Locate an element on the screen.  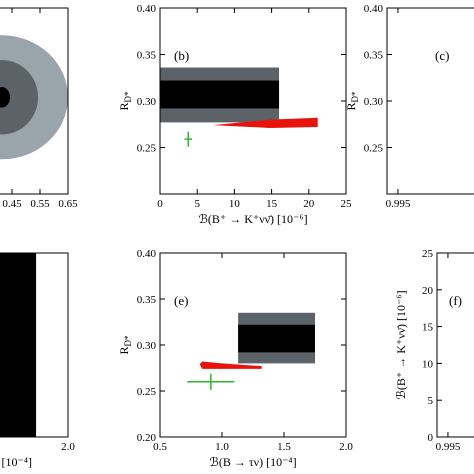
x-tick-label: 0.65 is located at coordinates (68, 204).